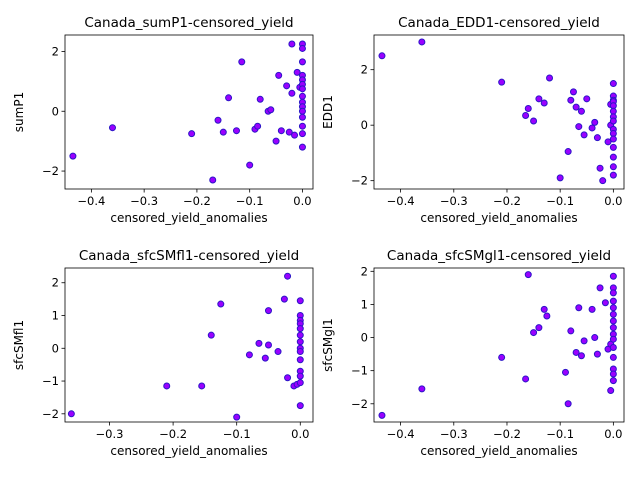 The image size is (640, 480). I want to click on chart-title: Canada_EDD1-censored_yield, so click(499, 23).